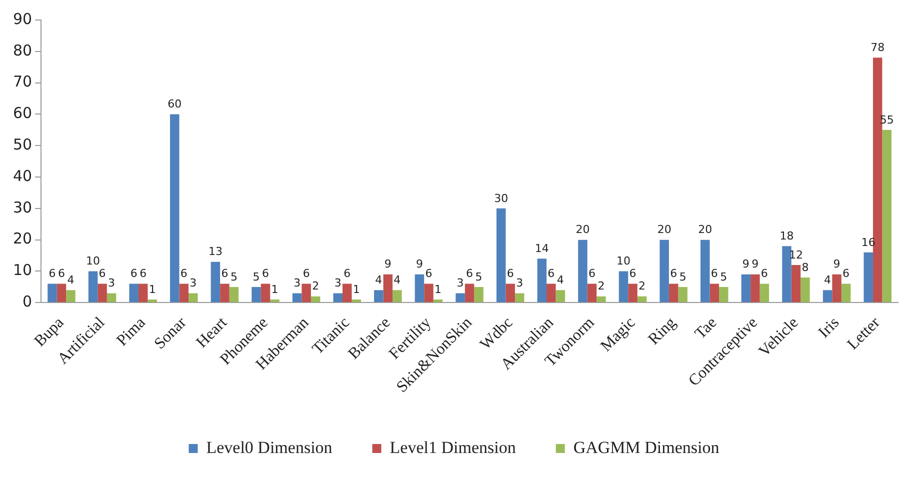 This screenshot has width=918, height=477. I want to click on data-label: 18, so click(787, 235).